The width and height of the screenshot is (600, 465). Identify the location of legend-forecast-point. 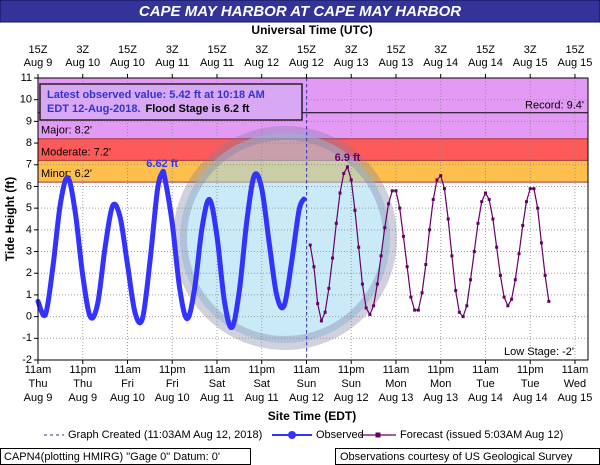
(378, 435).